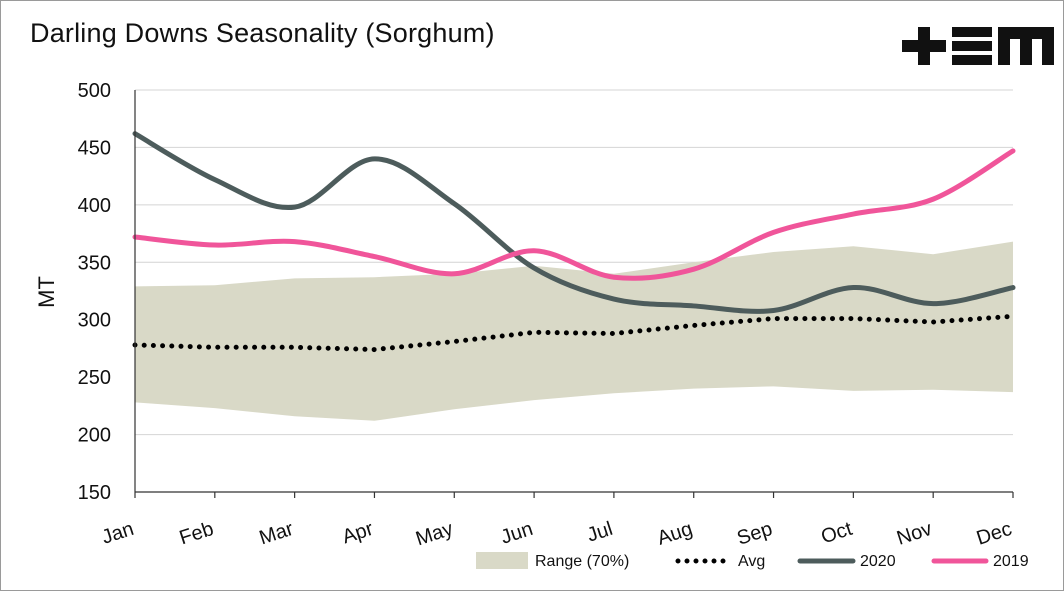 This screenshot has width=1064, height=591. I want to click on x-tick-label-mar: Mar, so click(277, 534).